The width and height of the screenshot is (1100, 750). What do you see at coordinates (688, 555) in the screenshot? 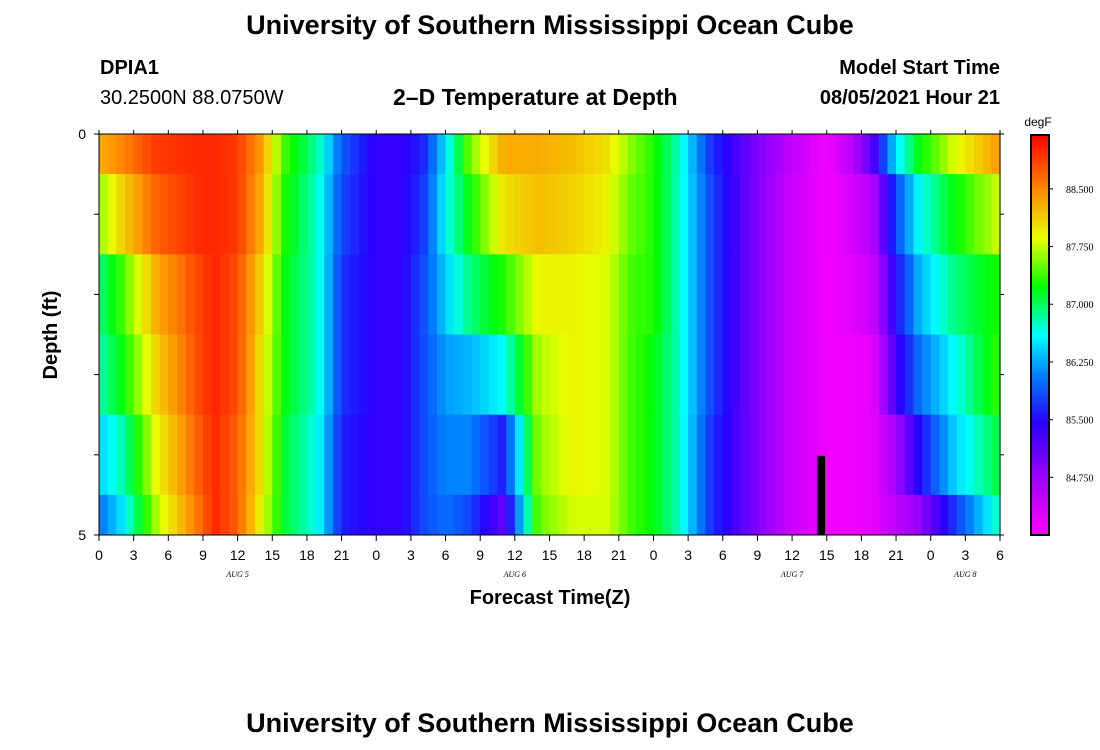
I see `x-tick-label: 3` at bounding box center [688, 555].